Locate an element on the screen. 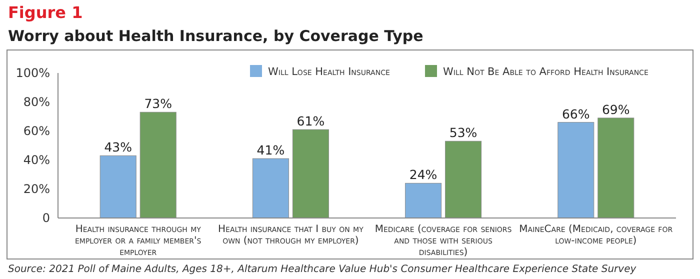  data-label: 43% is located at coordinates (118, 147).